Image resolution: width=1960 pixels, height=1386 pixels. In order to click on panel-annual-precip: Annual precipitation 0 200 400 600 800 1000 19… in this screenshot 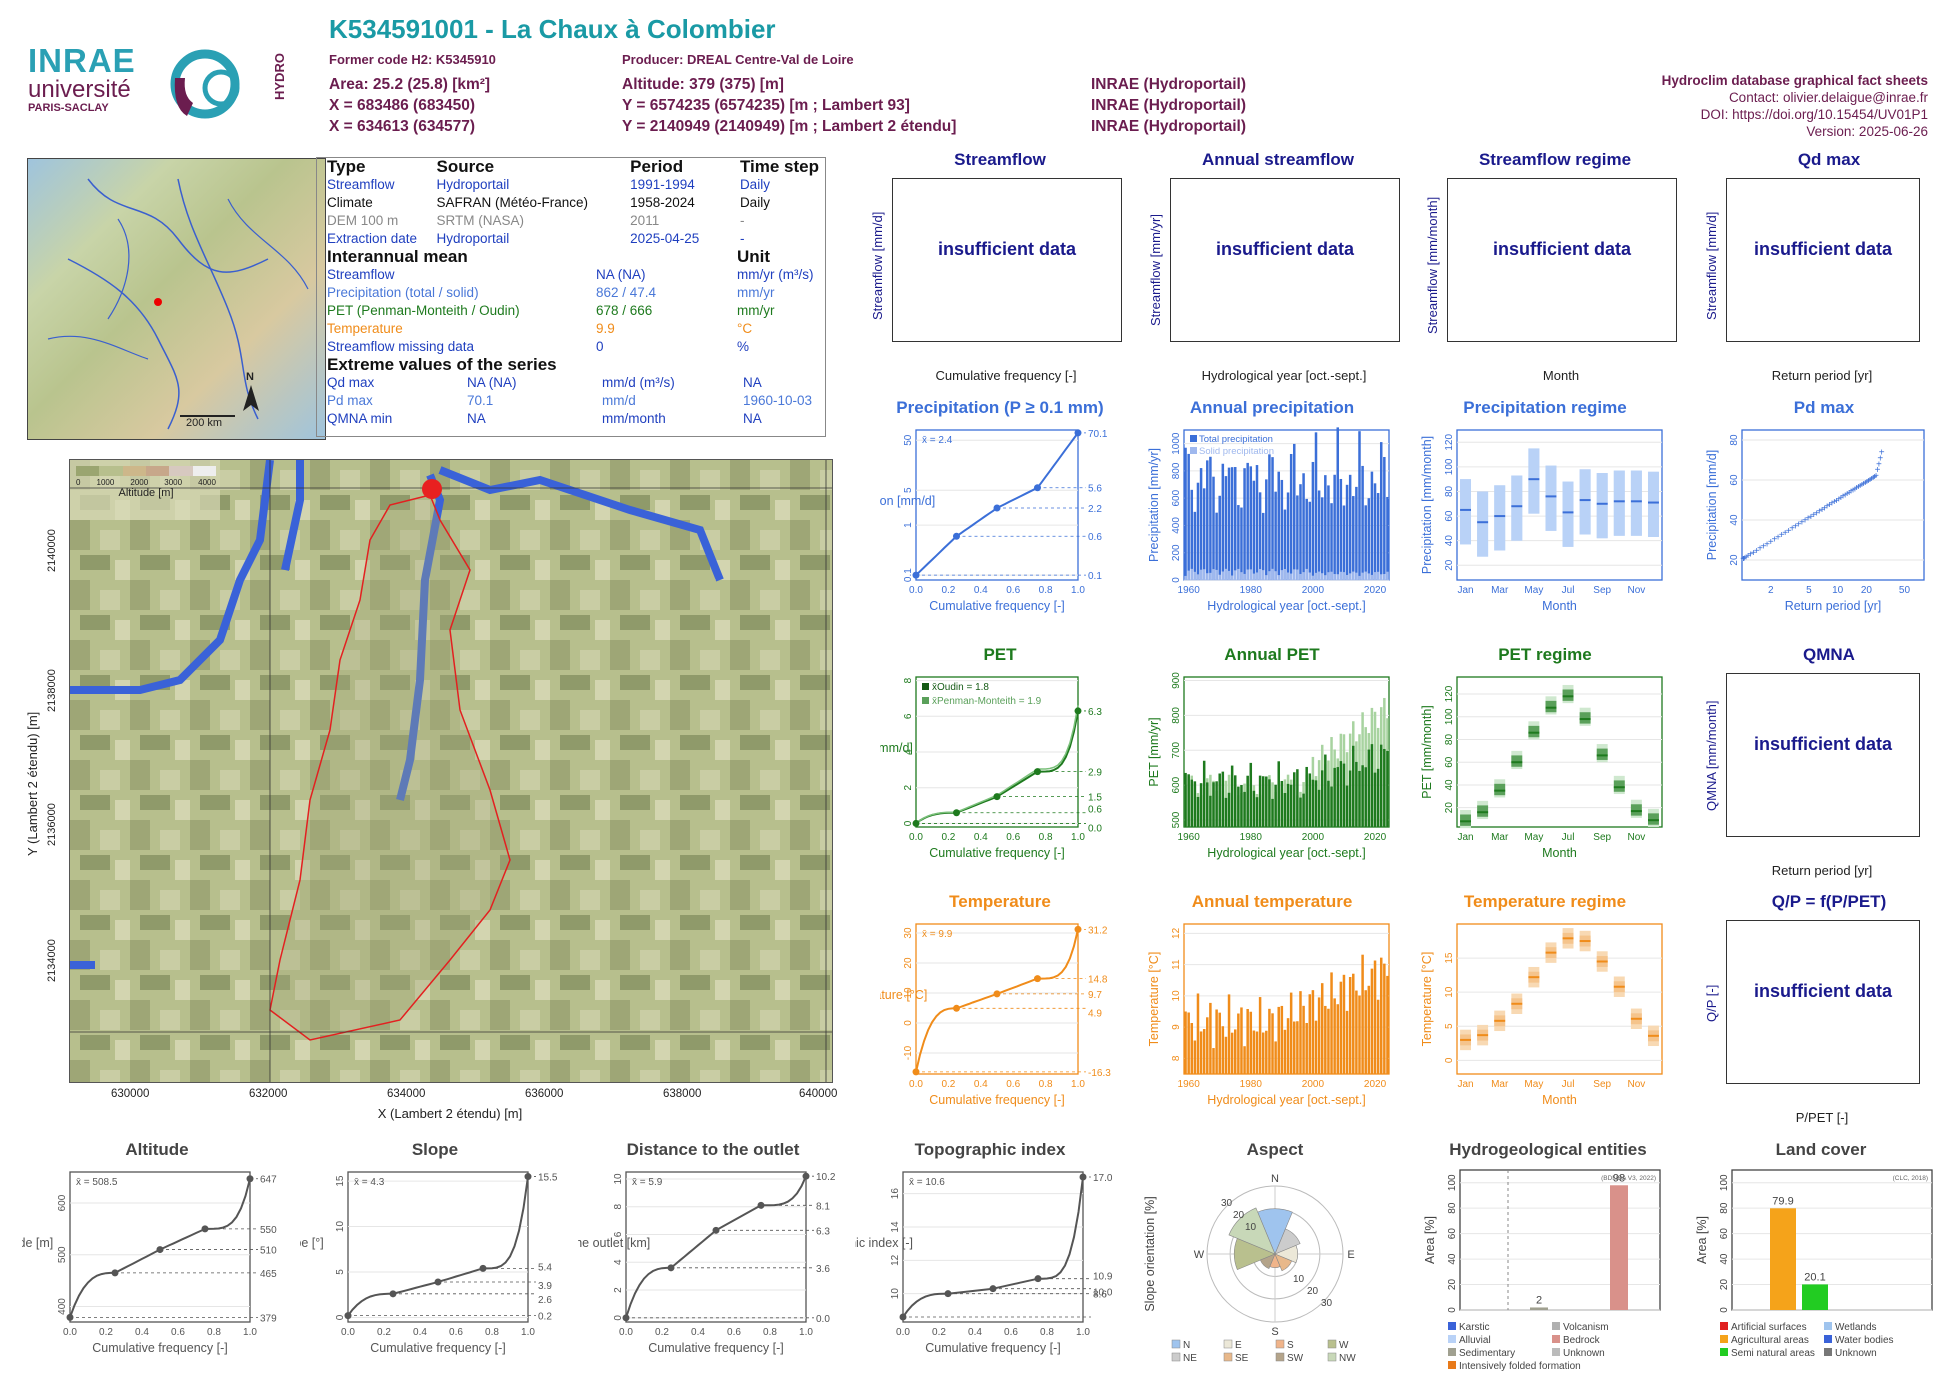, I will do `click(1272, 515)`.